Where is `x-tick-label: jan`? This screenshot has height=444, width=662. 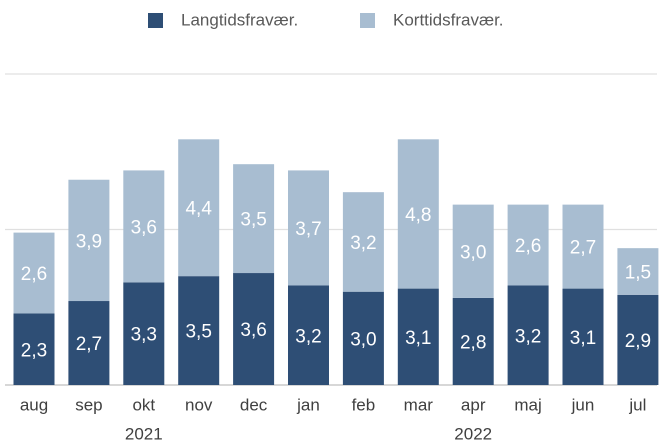
x-tick-label: jan is located at coordinates (308, 404).